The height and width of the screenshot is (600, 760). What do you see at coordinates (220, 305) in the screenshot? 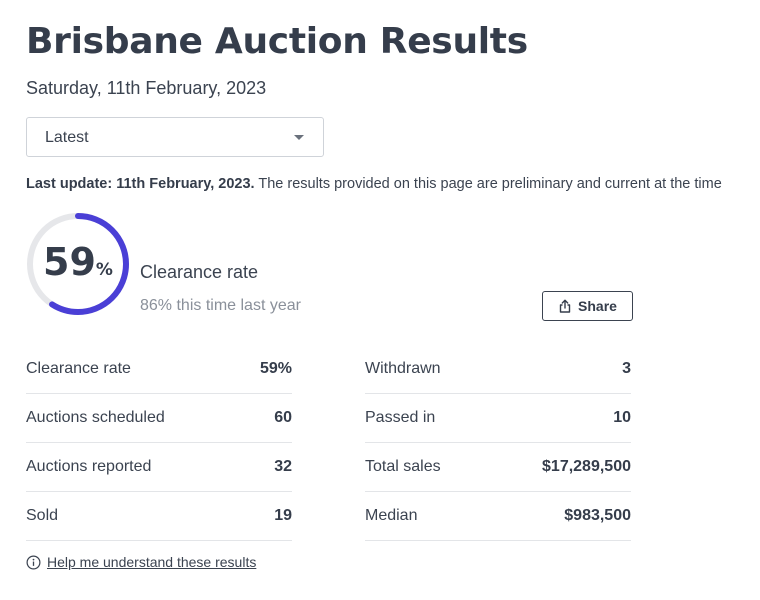
I see `last-year-comparison: 86% this time last year` at bounding box center [220, 305].